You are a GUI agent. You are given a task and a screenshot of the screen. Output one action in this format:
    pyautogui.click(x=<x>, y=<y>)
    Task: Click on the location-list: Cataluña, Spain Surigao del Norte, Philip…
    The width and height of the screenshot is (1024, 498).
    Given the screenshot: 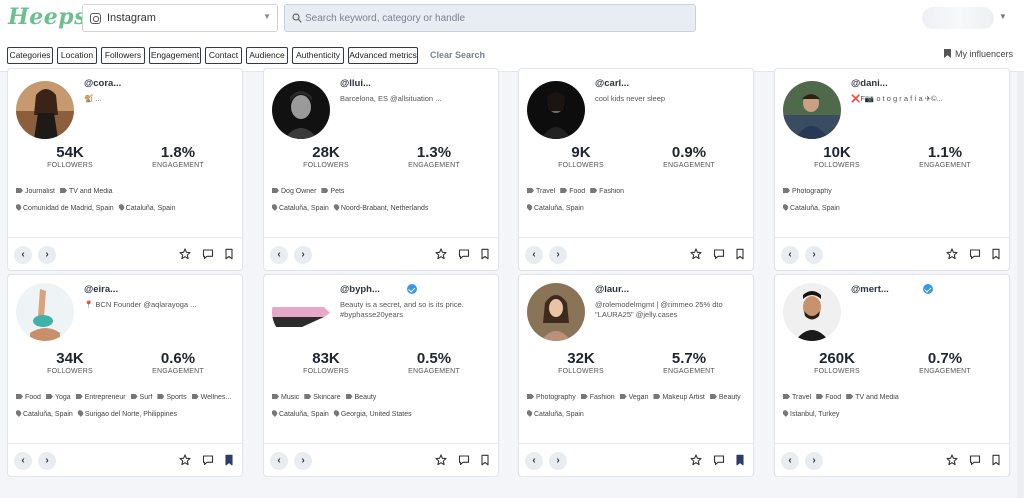 What is the action you would take?
    pyautogui.click(x=127, y=414)
    